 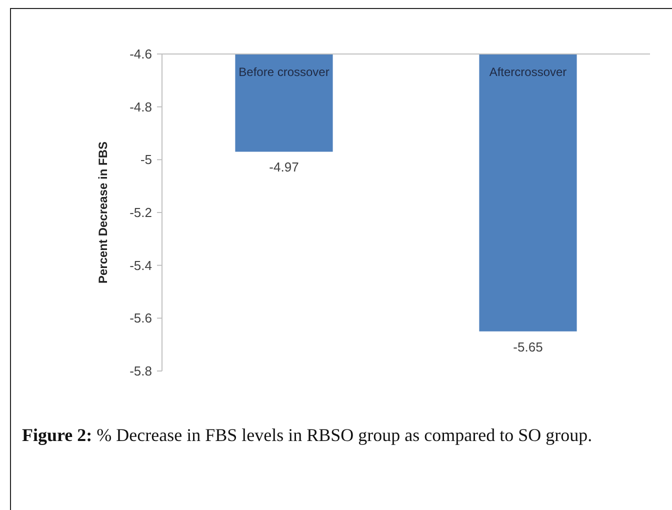 What do you see at coordinates (141, 212) in the screenshot?
I see `y-tick-label: -5.2` at bounding box center [141, 212].